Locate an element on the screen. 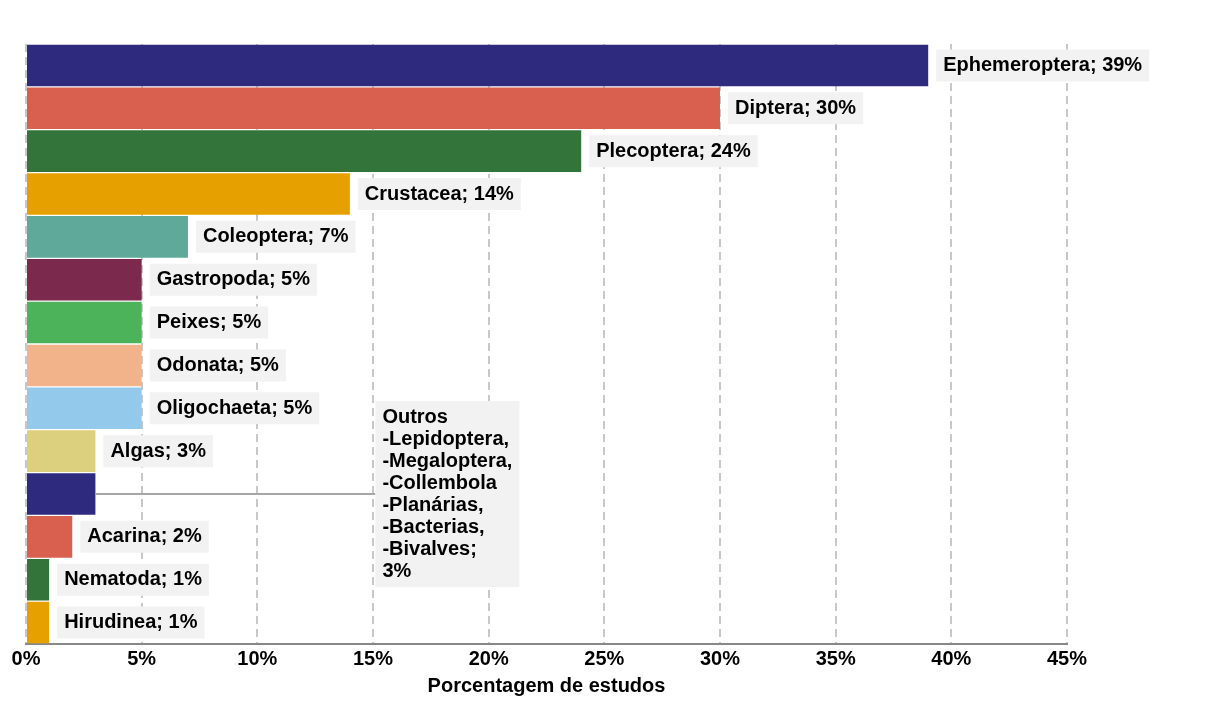  x-tick-label: 25% is located at coordinates (604, 657).